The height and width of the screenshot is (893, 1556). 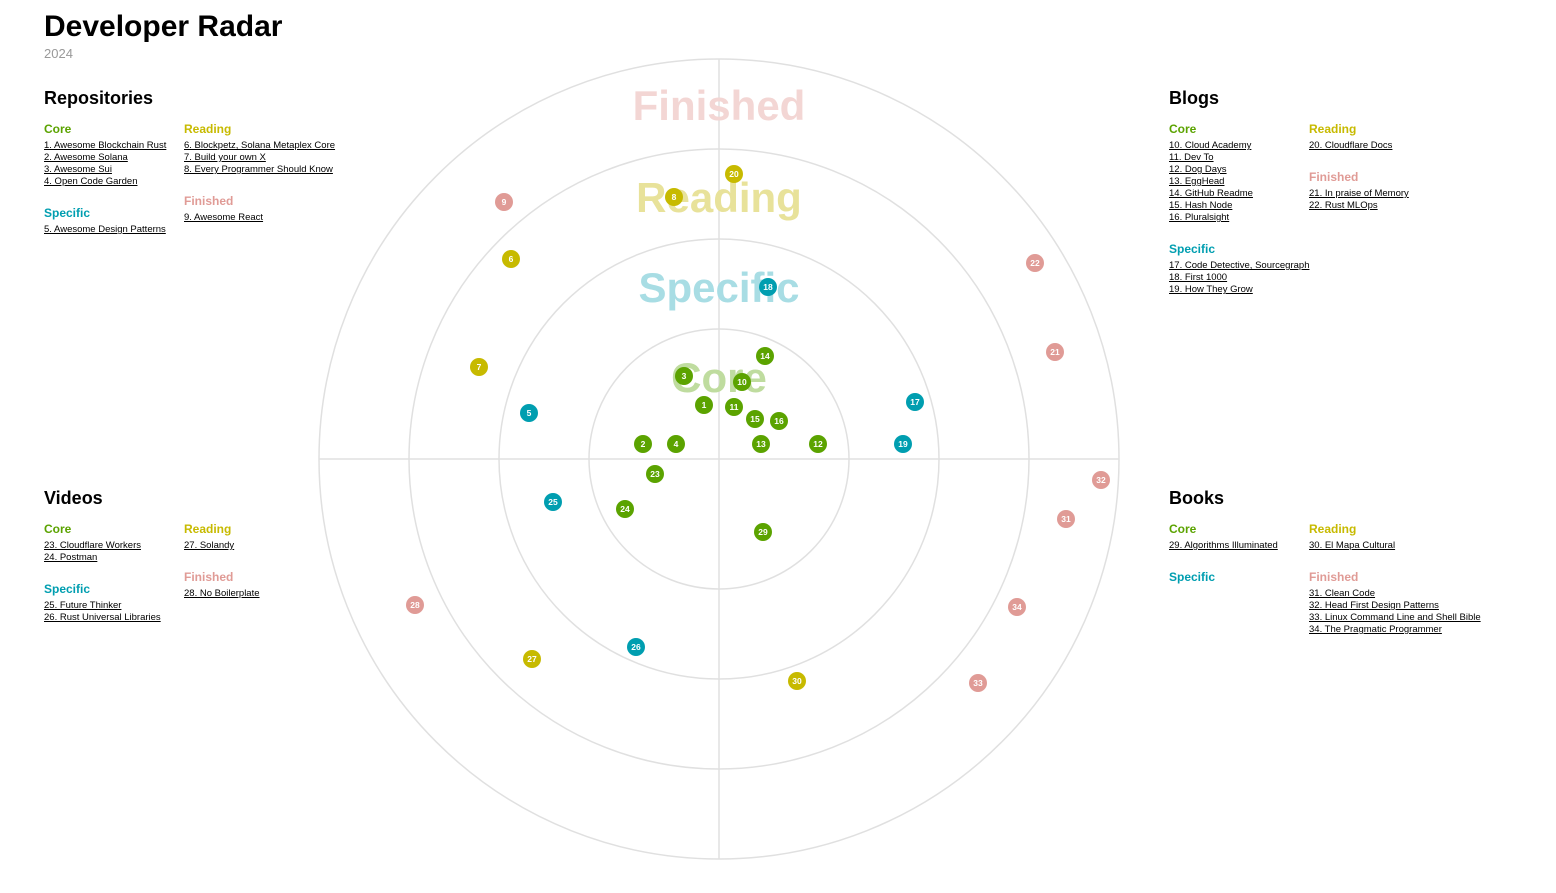 I want to click on entry-link: 22. Rust MLOps, so click(x=1343, y=205).